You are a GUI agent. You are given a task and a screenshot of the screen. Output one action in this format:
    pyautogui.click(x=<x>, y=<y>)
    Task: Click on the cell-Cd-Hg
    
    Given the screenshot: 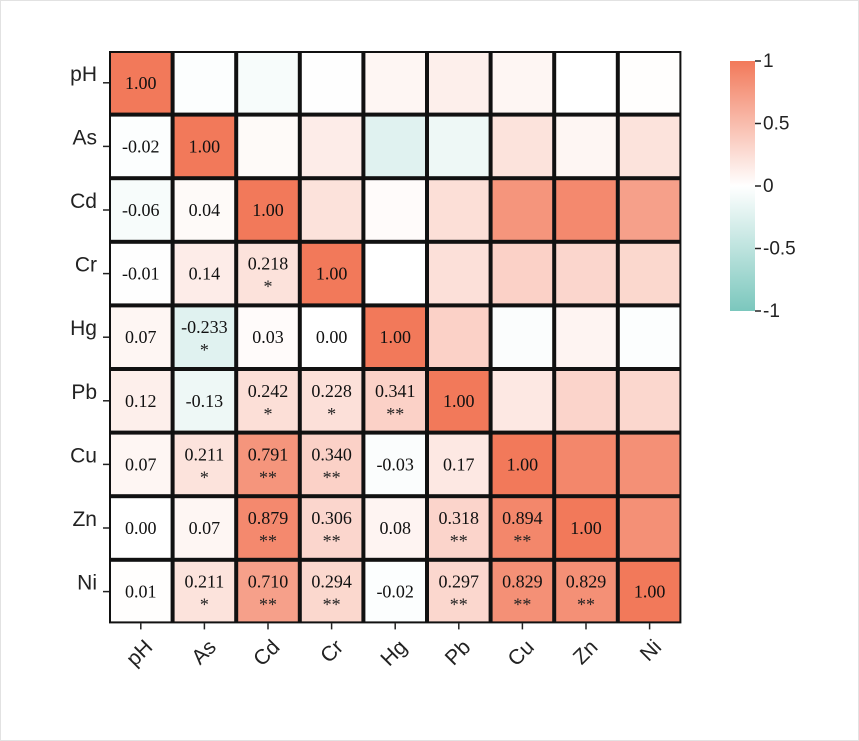 What is the action you would take?
    pyautogui.click(x=395, y=210)
    